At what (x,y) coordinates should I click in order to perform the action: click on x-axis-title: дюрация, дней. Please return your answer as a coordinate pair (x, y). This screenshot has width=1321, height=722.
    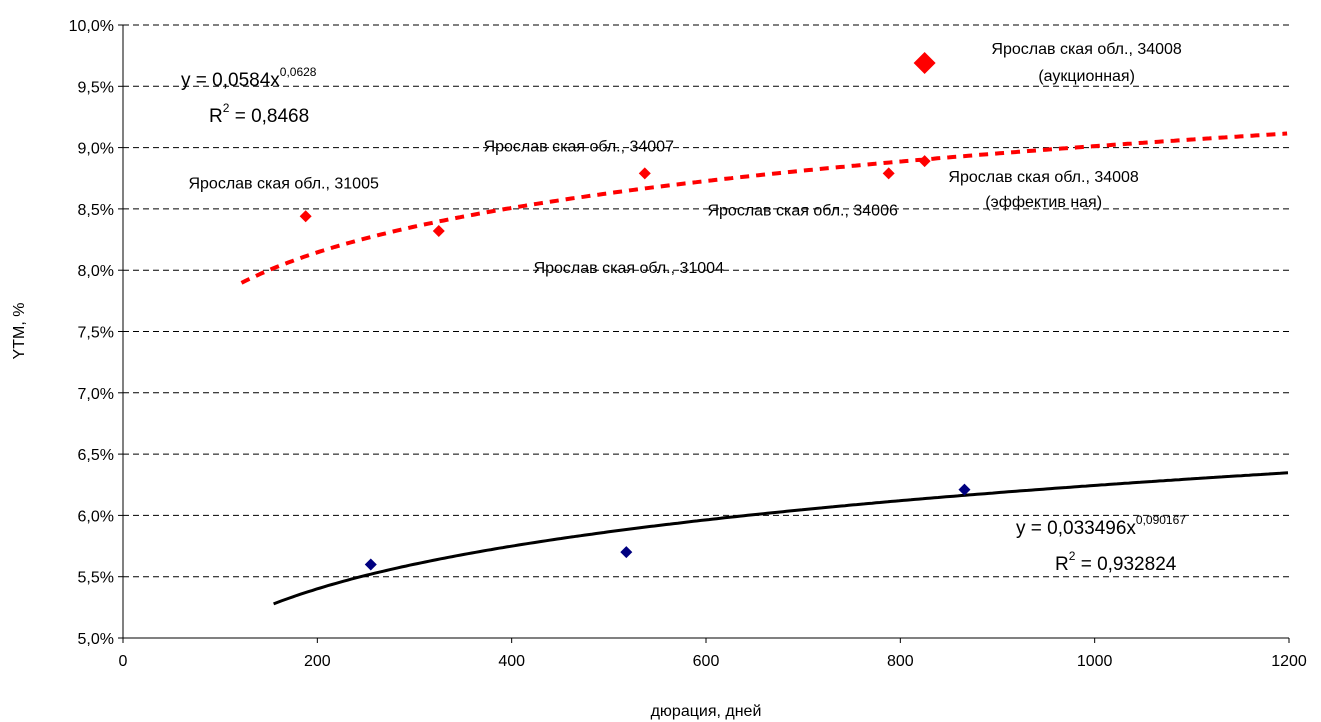
    Looking at the image, I should click on (706, 711).